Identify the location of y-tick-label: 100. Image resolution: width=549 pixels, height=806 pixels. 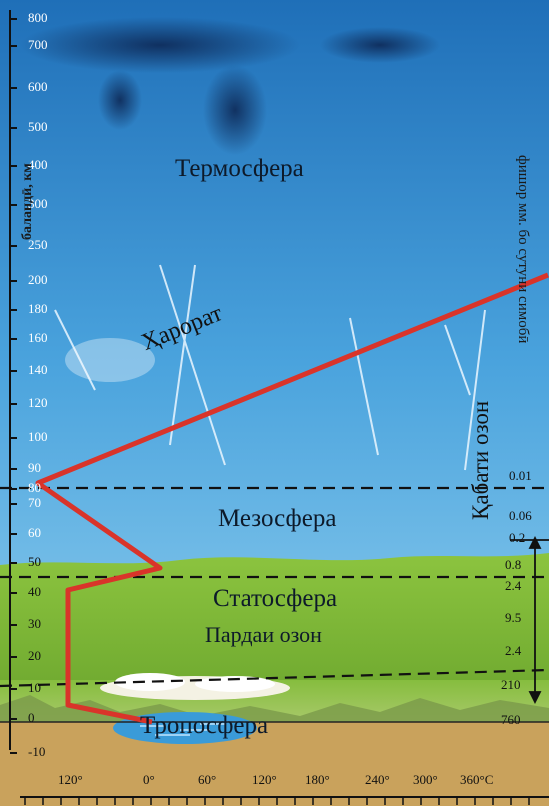
(38, 436).